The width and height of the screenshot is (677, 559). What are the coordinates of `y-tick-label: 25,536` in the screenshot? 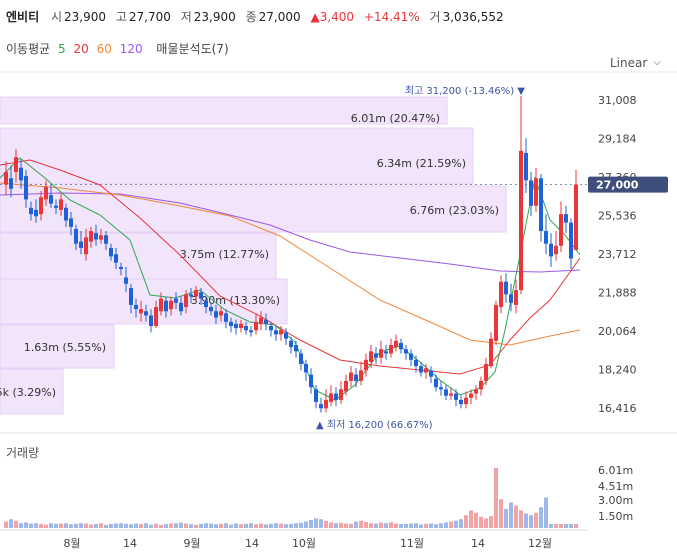 It's located at (617, 216).